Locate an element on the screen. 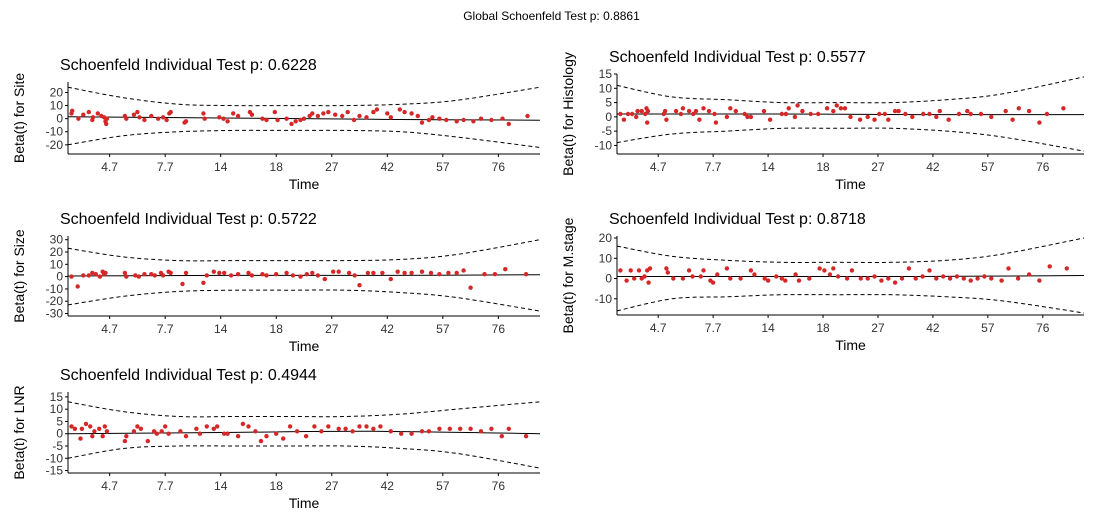 The height and width of the screenshot is (513, 1103). y-tick-label: -5 is located at coordinates (606, 131).